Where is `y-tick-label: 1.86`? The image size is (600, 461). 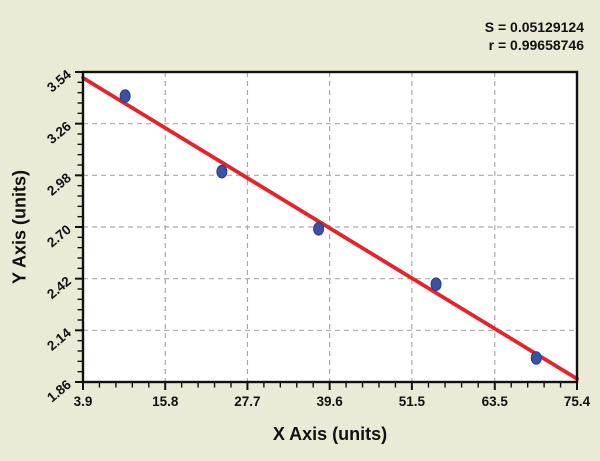
y-tick-label: 1.86 is located at coordinates (59, 390).